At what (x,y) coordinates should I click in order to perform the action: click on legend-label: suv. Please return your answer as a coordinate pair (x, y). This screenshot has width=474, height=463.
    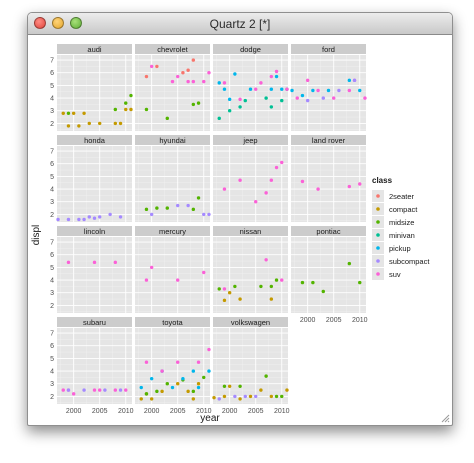
    Looking at the image, I should click on (395, 274).